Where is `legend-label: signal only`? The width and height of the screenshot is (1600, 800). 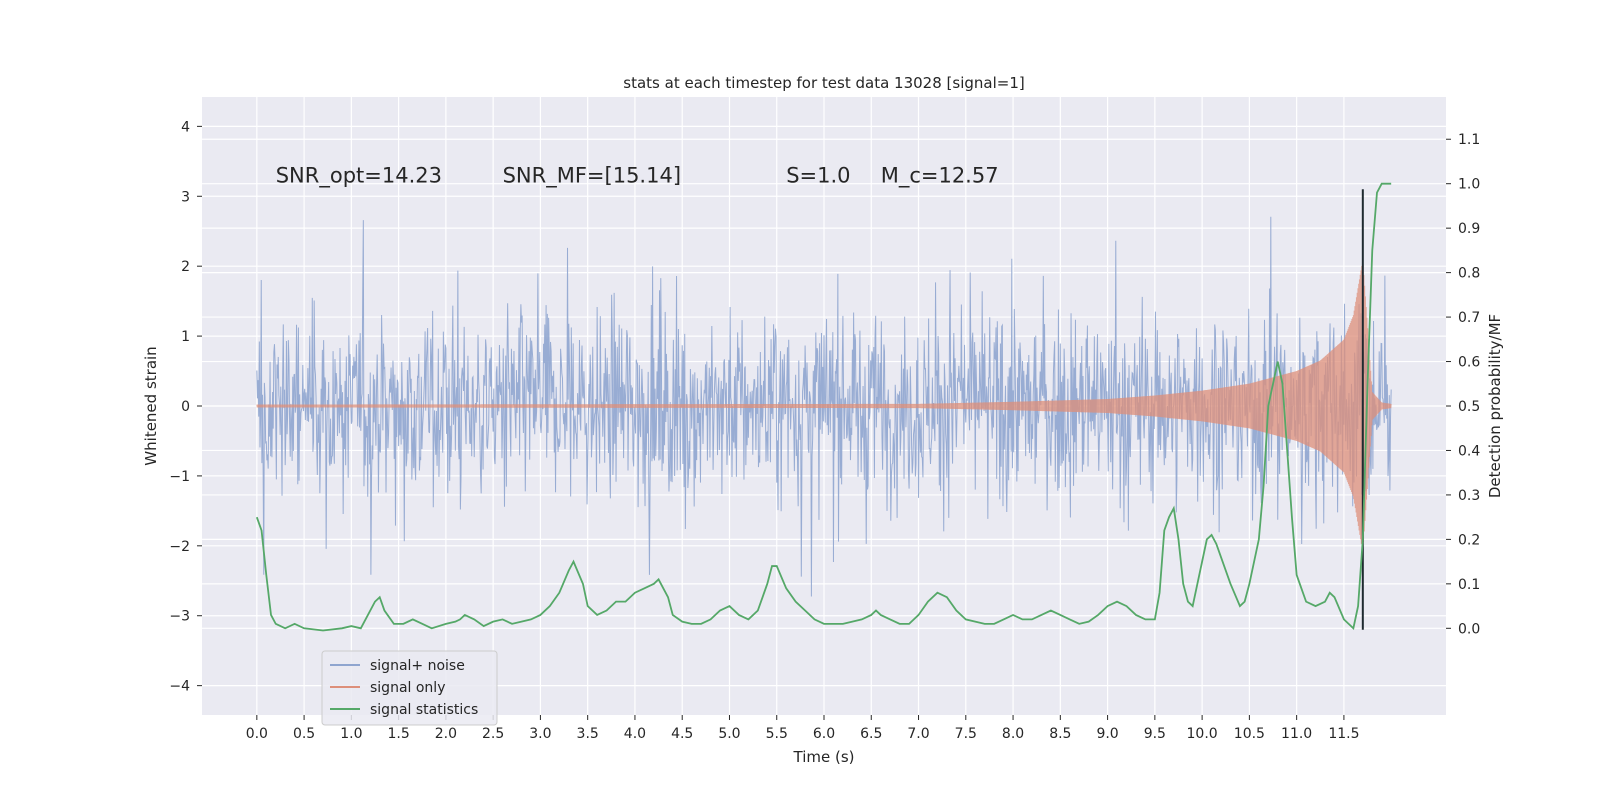
legend-label: signal only is located at coordinates (407, 688).